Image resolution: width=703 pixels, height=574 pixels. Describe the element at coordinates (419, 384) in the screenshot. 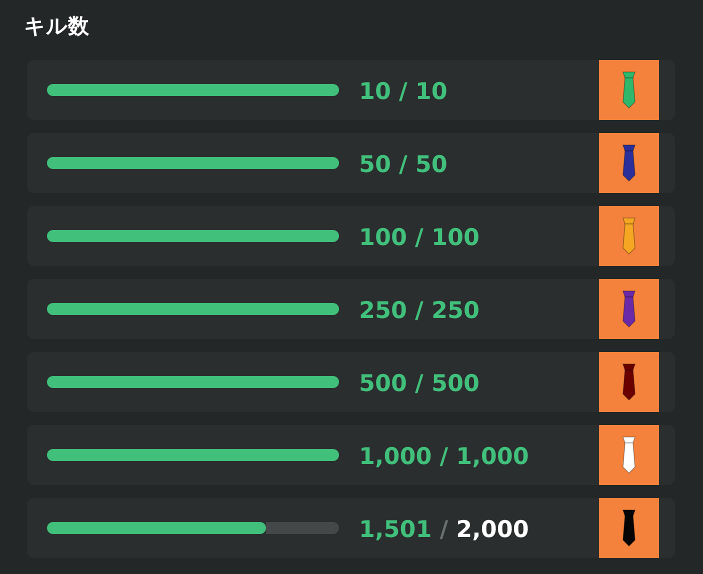

I see `annotation: 500 / 500` at that location.